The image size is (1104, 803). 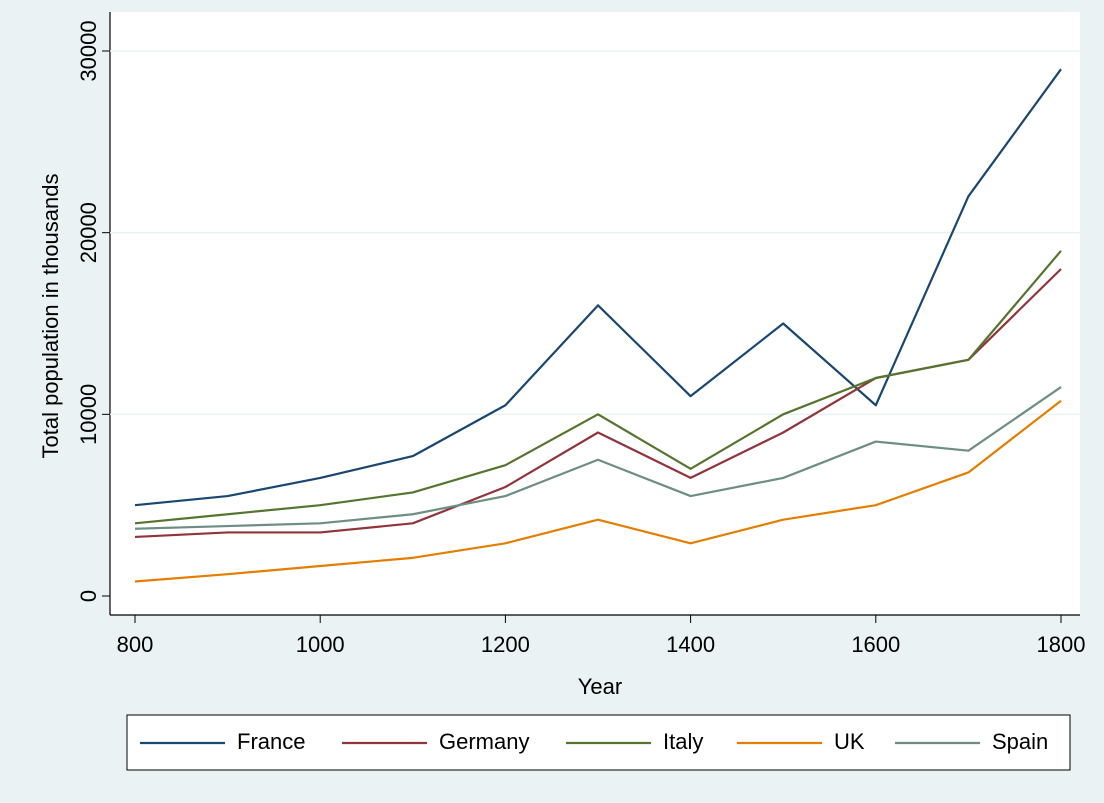 I want to click on y-tick-label: 20000, so click(x=88, y=232).